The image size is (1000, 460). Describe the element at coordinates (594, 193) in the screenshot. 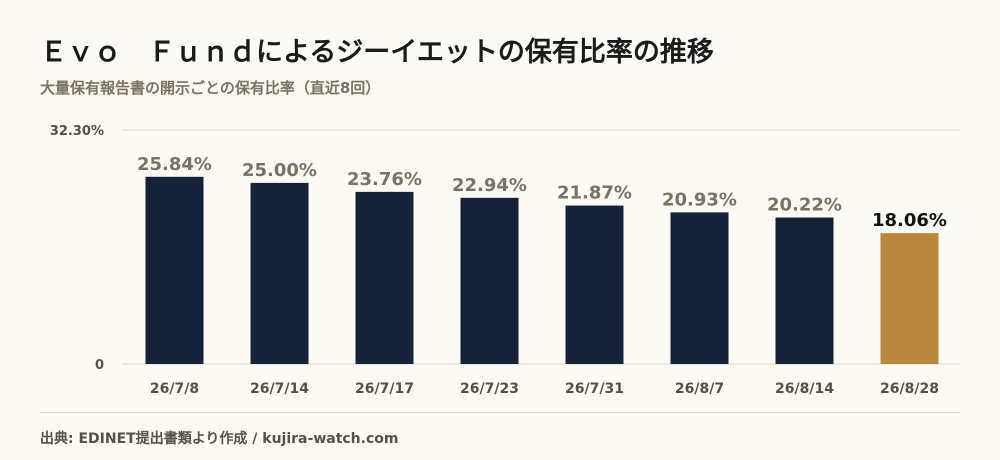

I see `bar-value-label: 21.87%` at that location.